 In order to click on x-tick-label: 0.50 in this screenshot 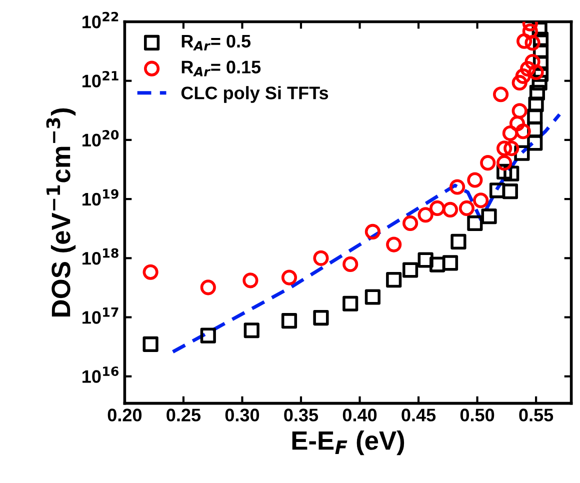, I will do `click(477, 415)`.